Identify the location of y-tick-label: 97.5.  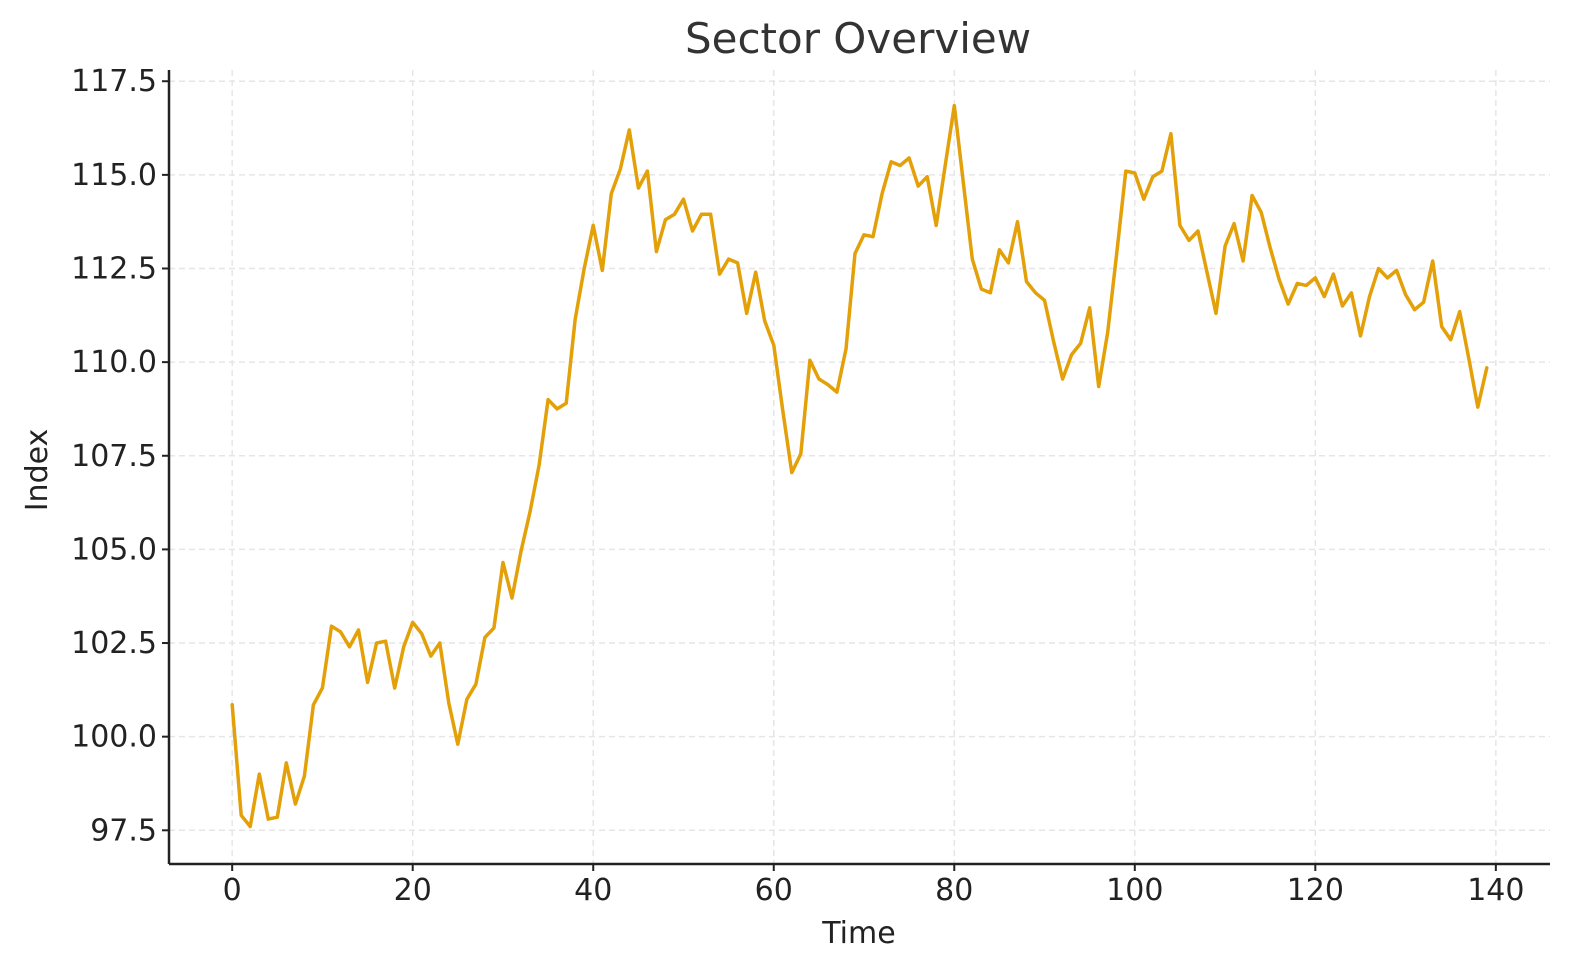
(123, 830).